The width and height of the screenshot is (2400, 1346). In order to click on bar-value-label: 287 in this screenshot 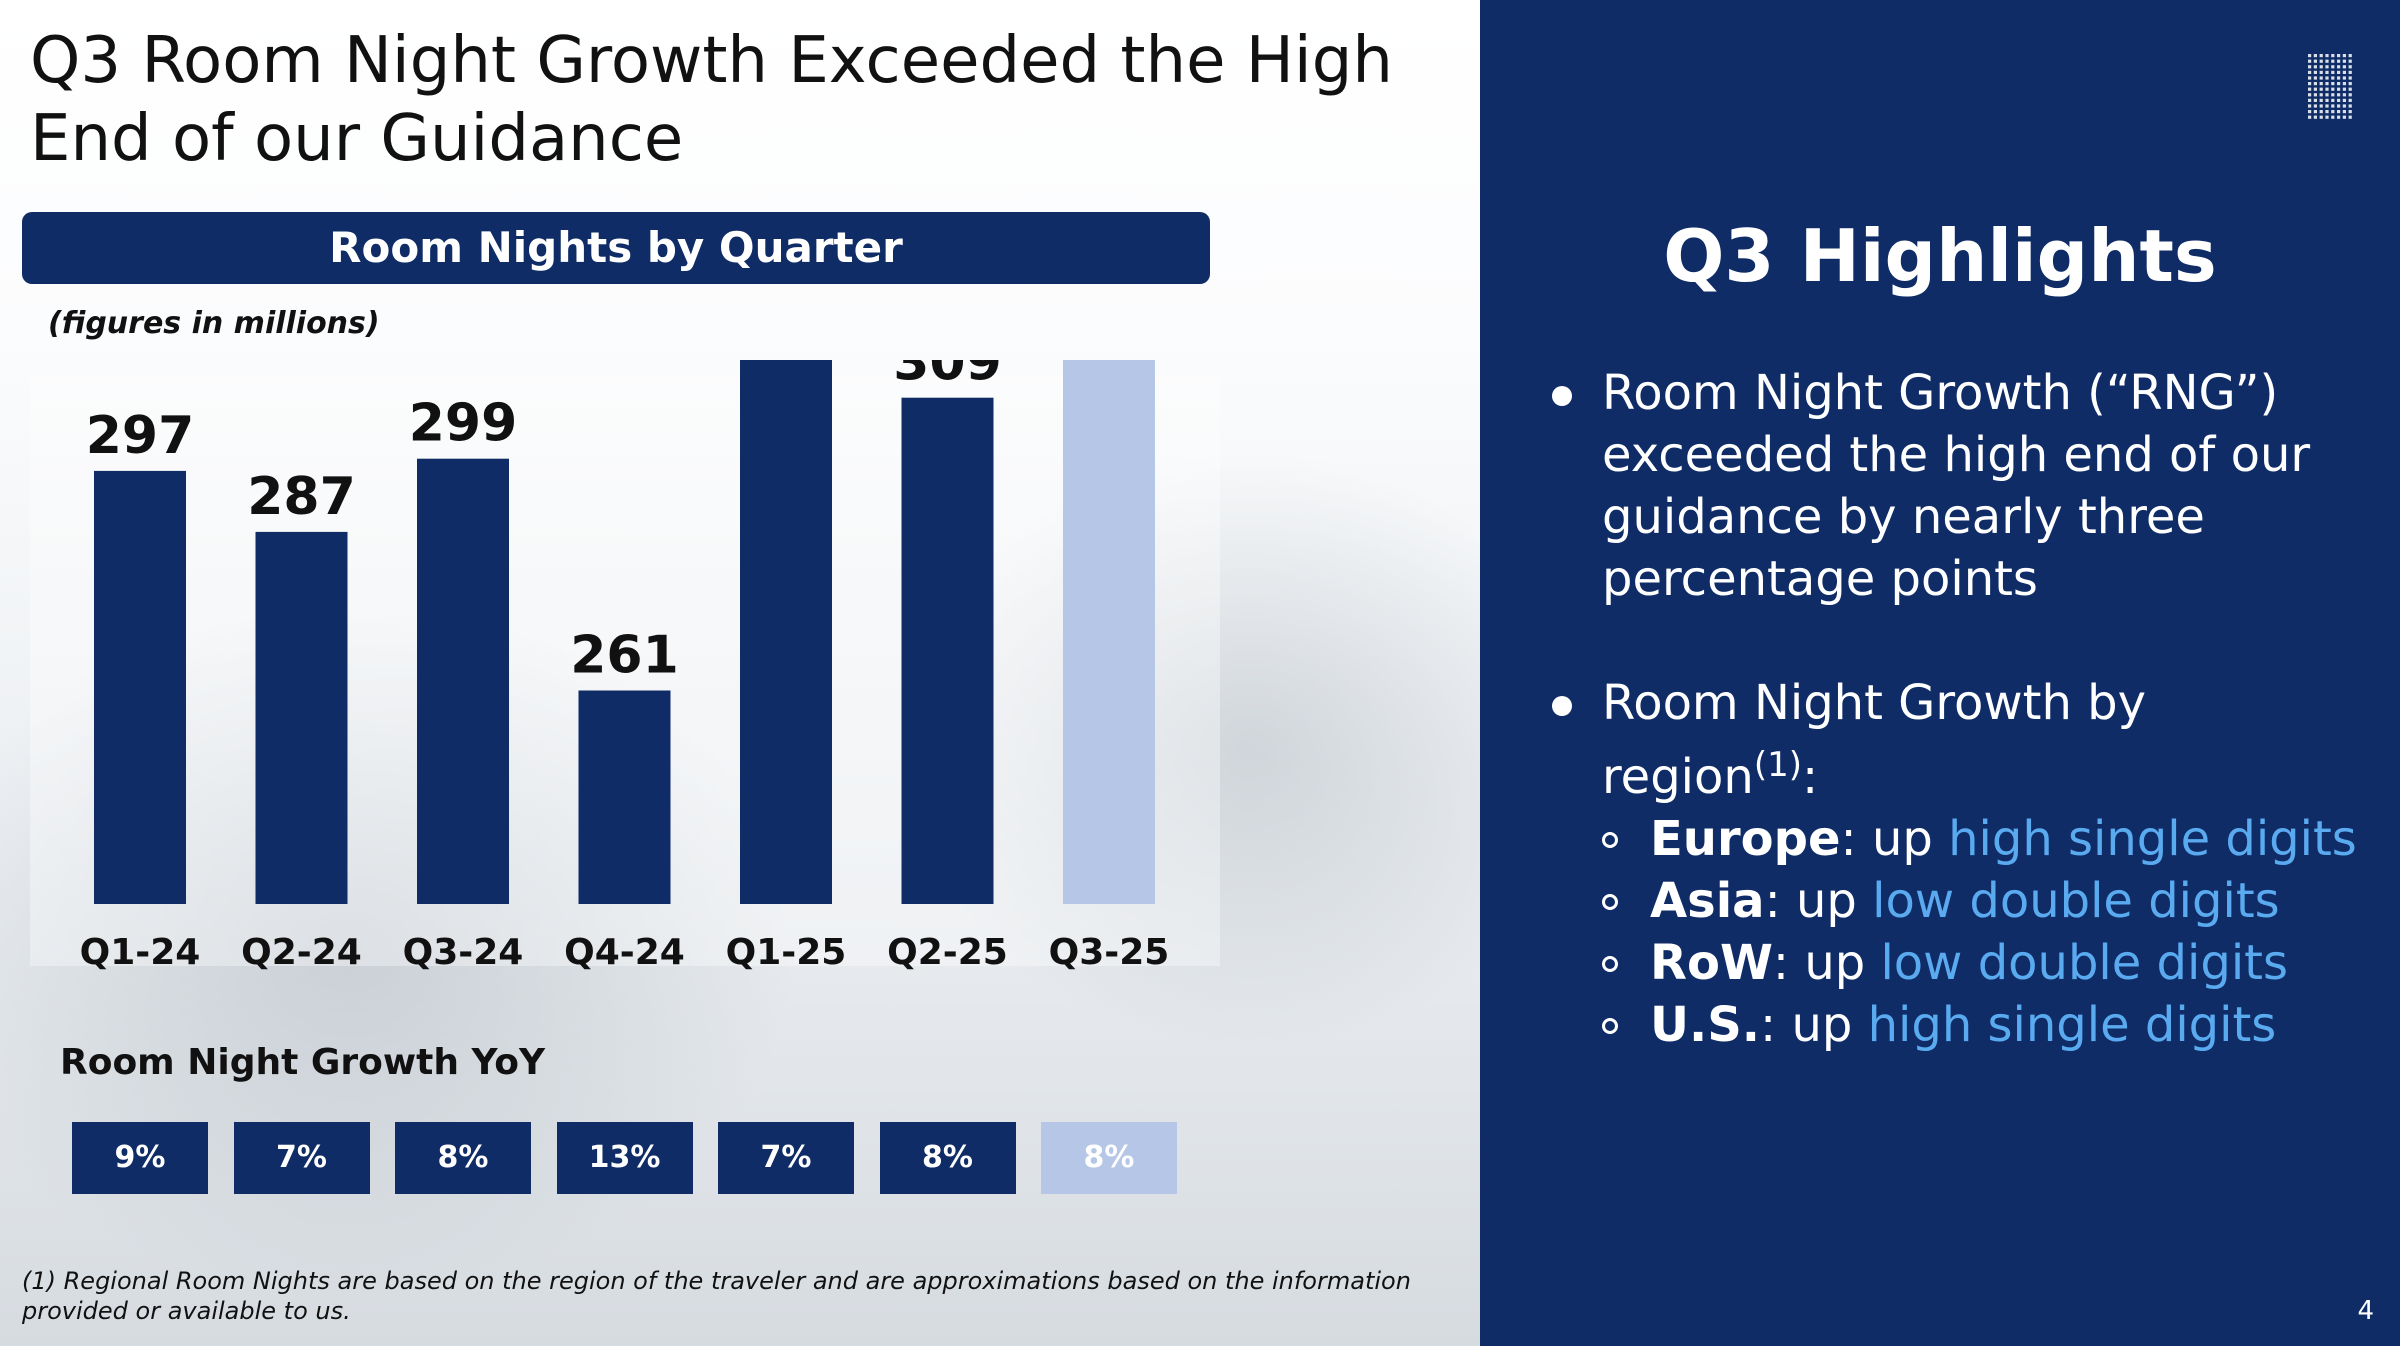, I will do `click(301, 497)`.